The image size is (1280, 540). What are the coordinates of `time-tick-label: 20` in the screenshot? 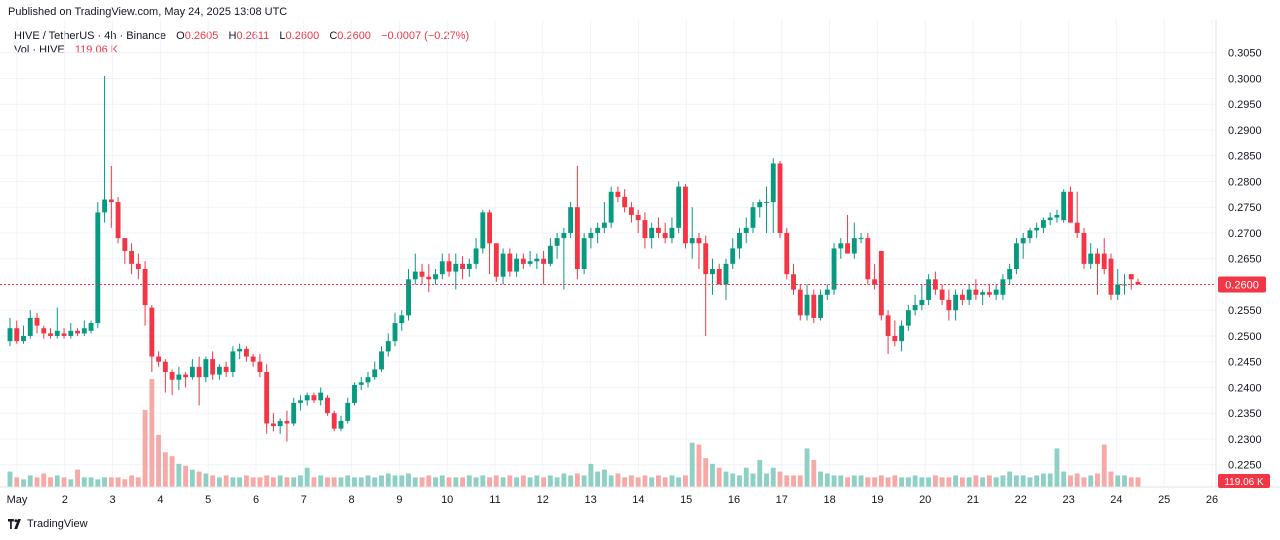 It's located at (925, 500).